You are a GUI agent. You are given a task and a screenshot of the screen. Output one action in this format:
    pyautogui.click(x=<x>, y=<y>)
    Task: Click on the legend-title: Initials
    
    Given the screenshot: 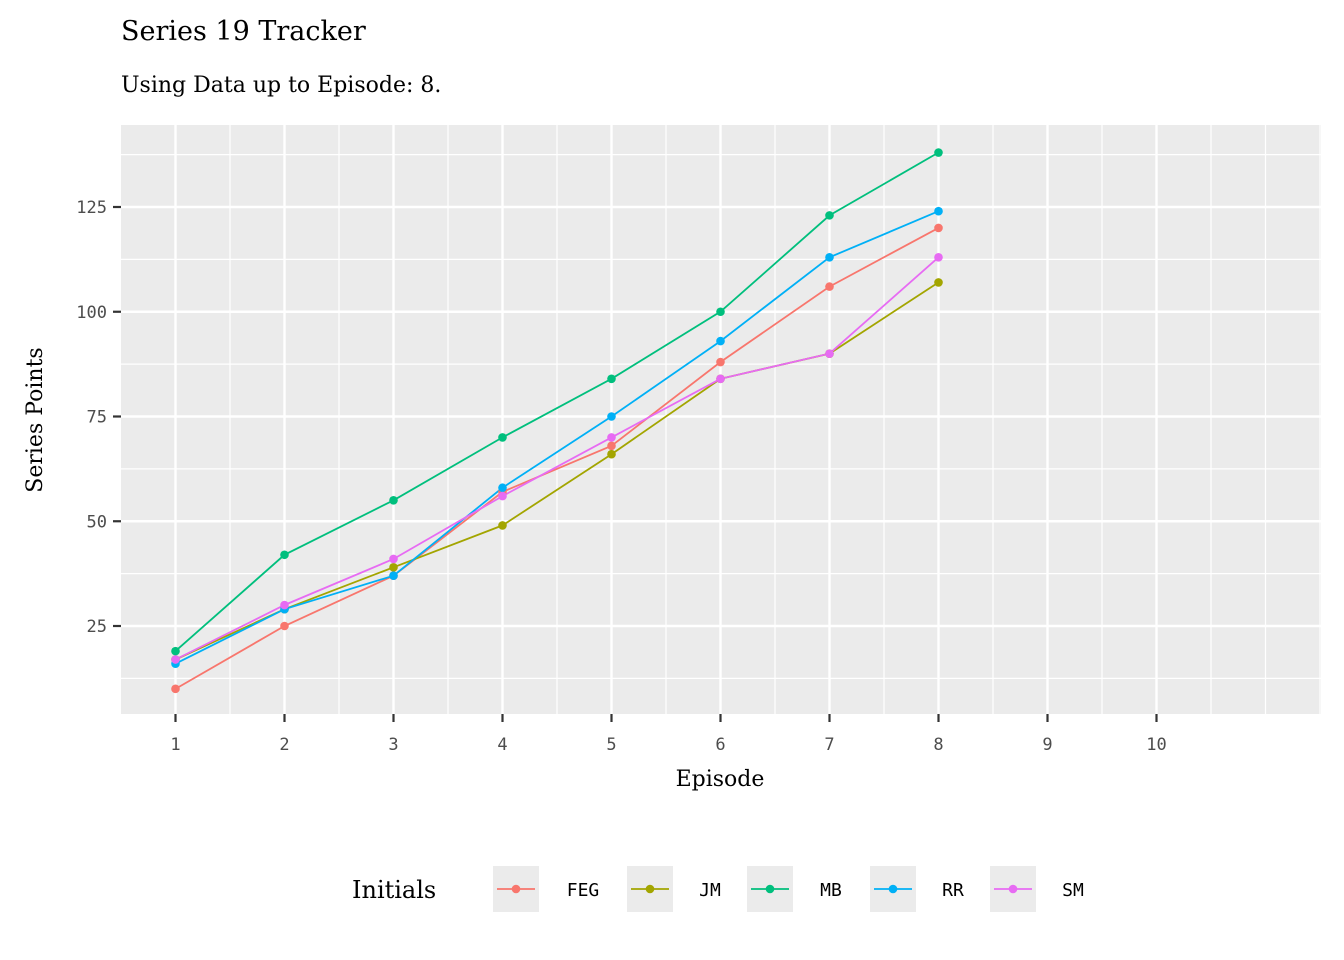 What is the action you would take?
    pyautogui.click(x=394, y=890)
    